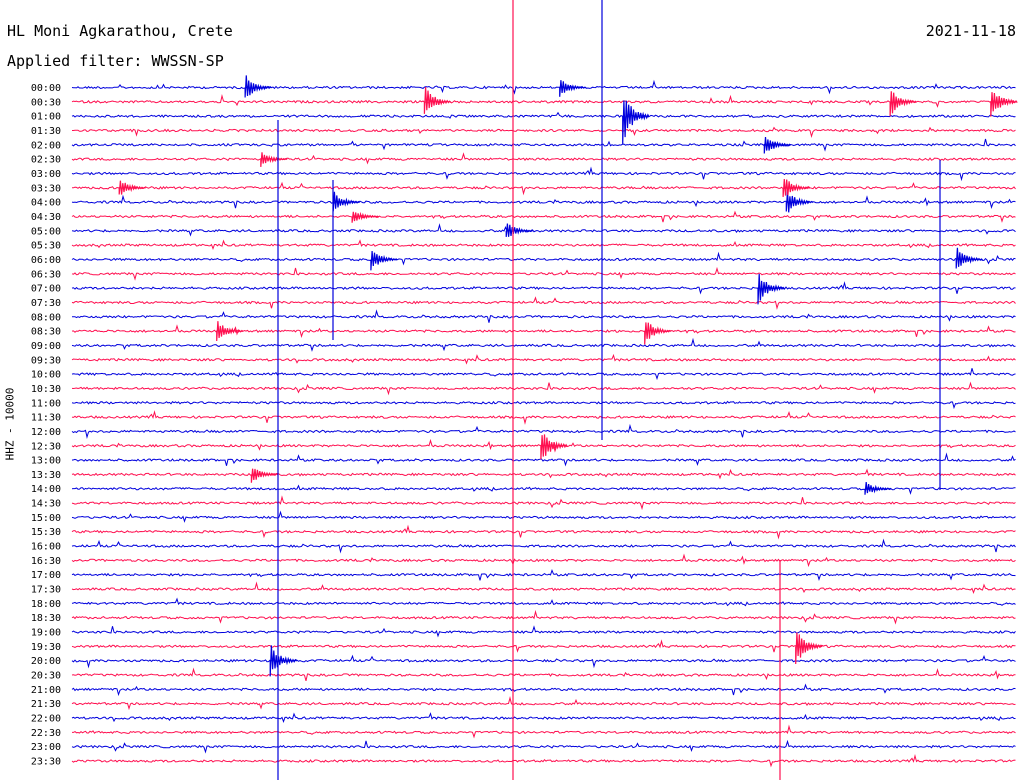 The width and height of the screenshot is (1024, 780). What do you see at coordinates (46, 117) in the screenshot?
I see `row-time-label: 01:00` at bounding box center [46, 117].